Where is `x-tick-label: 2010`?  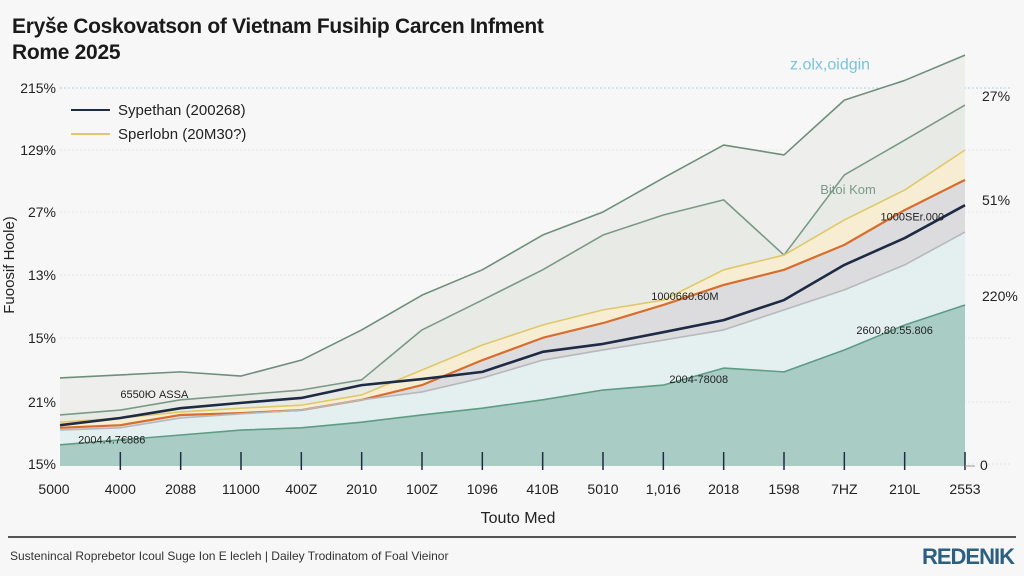
x-tick-label: 2010 is located at coordinates (361, 489).